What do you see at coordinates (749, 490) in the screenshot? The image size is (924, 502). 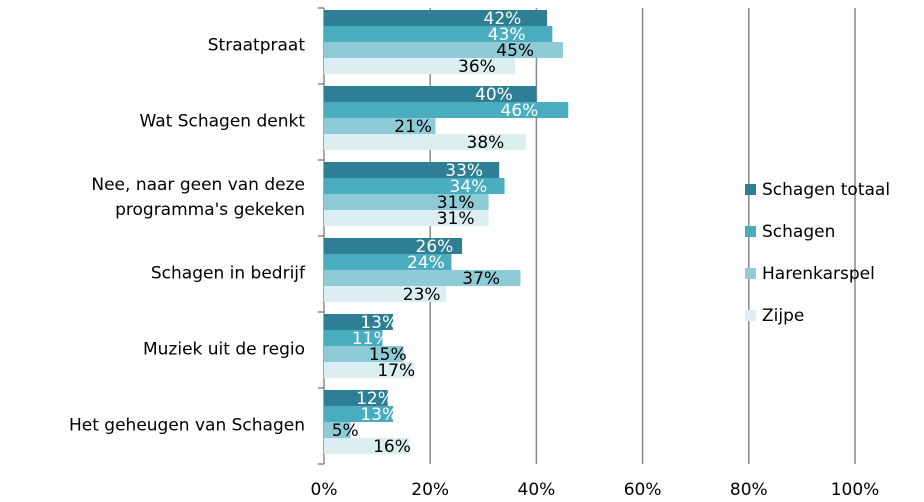 I see `x-tick-label: 80%` at bounding box center [749, 490].